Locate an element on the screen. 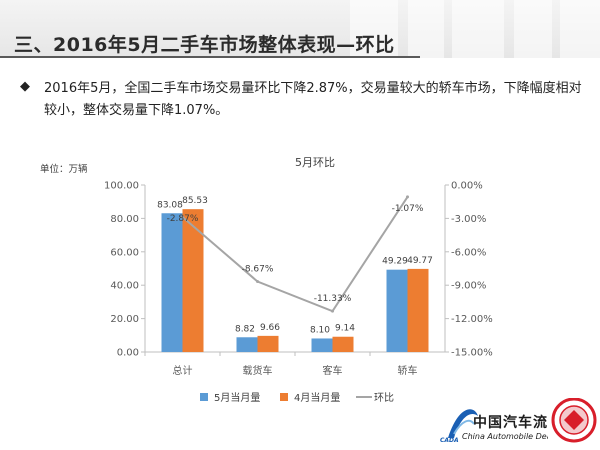  logo-chinese-name: 中国汽车流通协会 is located at coordinates (510, 423).